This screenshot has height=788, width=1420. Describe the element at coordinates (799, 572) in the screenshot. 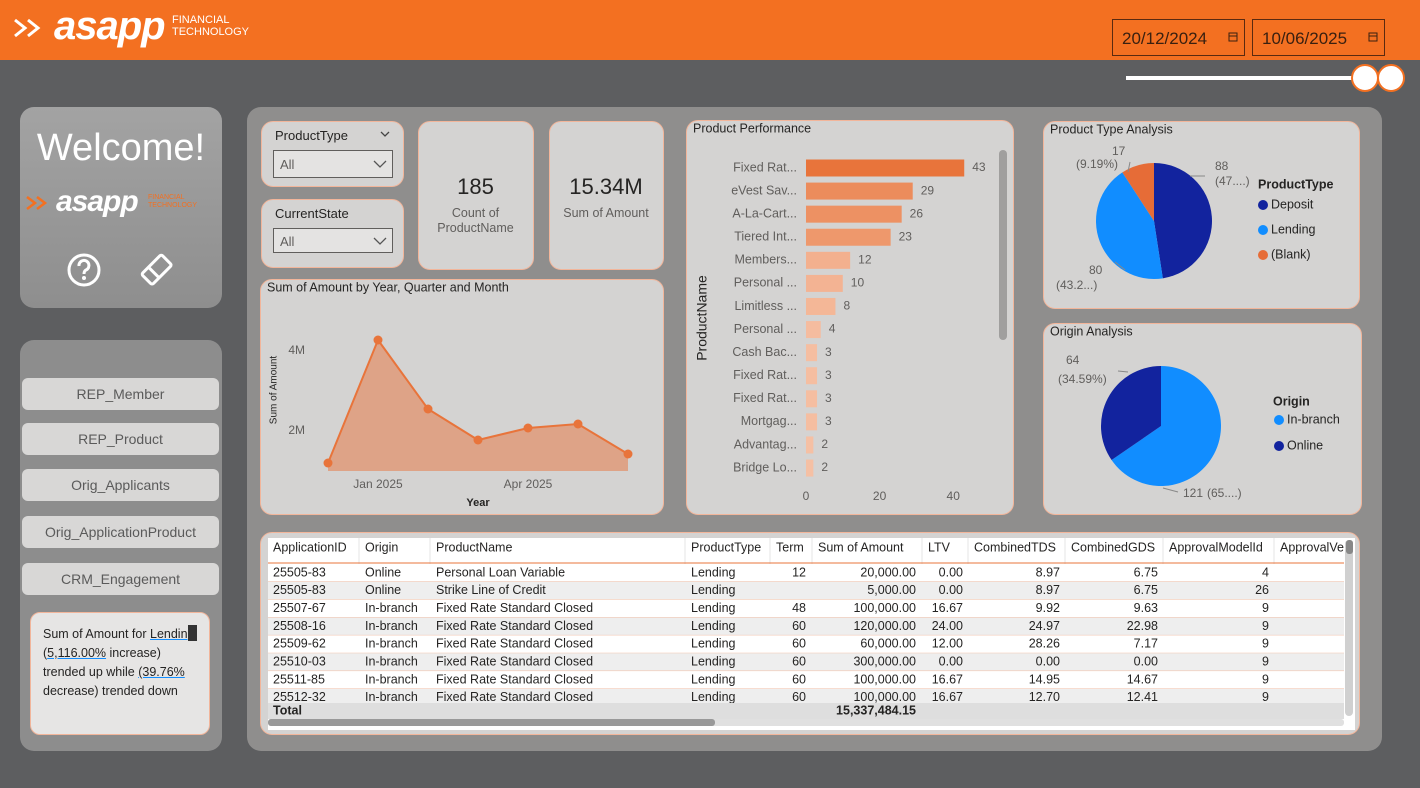

I see `table-cell: 12` at that location.